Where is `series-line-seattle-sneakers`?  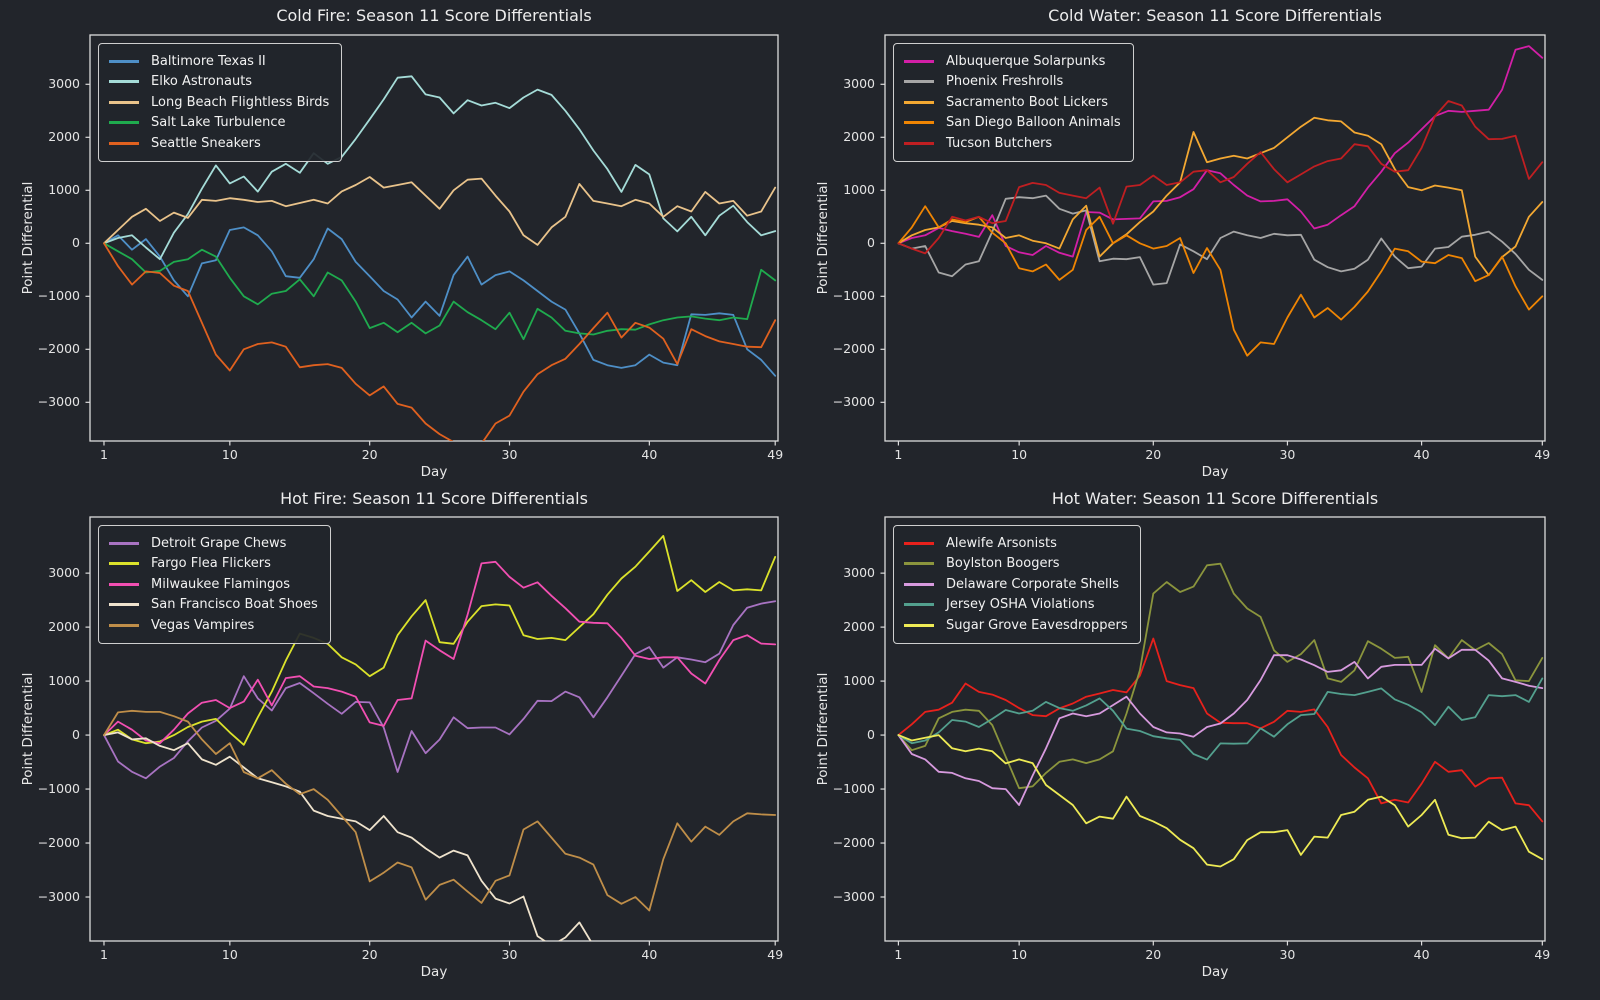
series-line-seattle-sneakers is located at coordinates (440, 341).